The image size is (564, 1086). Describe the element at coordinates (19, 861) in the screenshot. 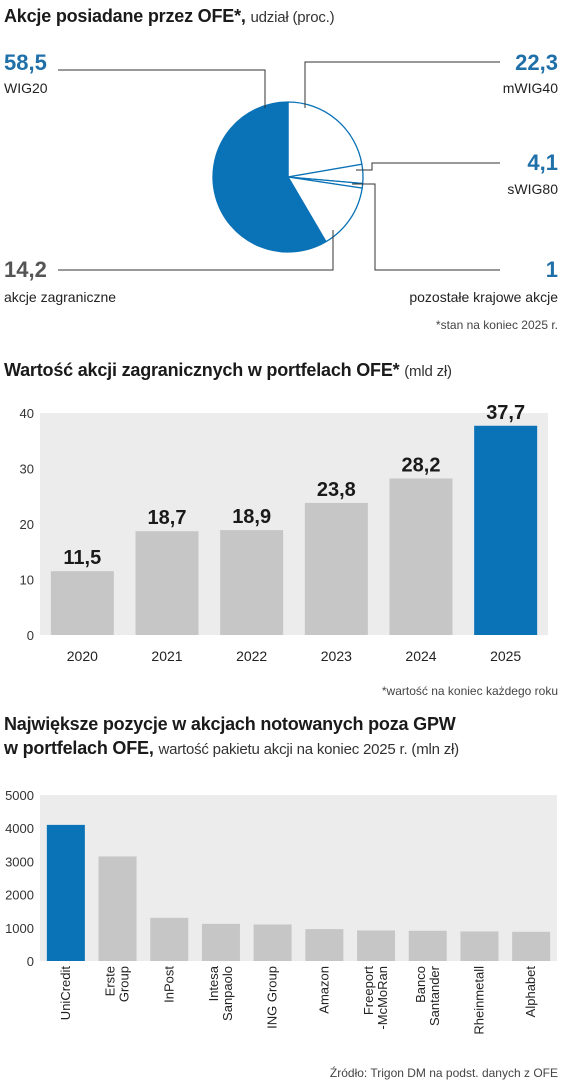

I see `bar2-ytick: 3000` at that location.